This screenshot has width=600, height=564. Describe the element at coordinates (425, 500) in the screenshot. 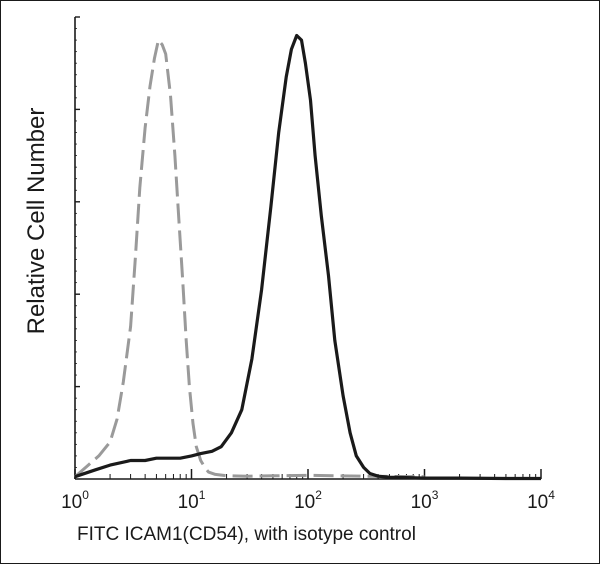

I see `x-tick-label: 10³` at that location.